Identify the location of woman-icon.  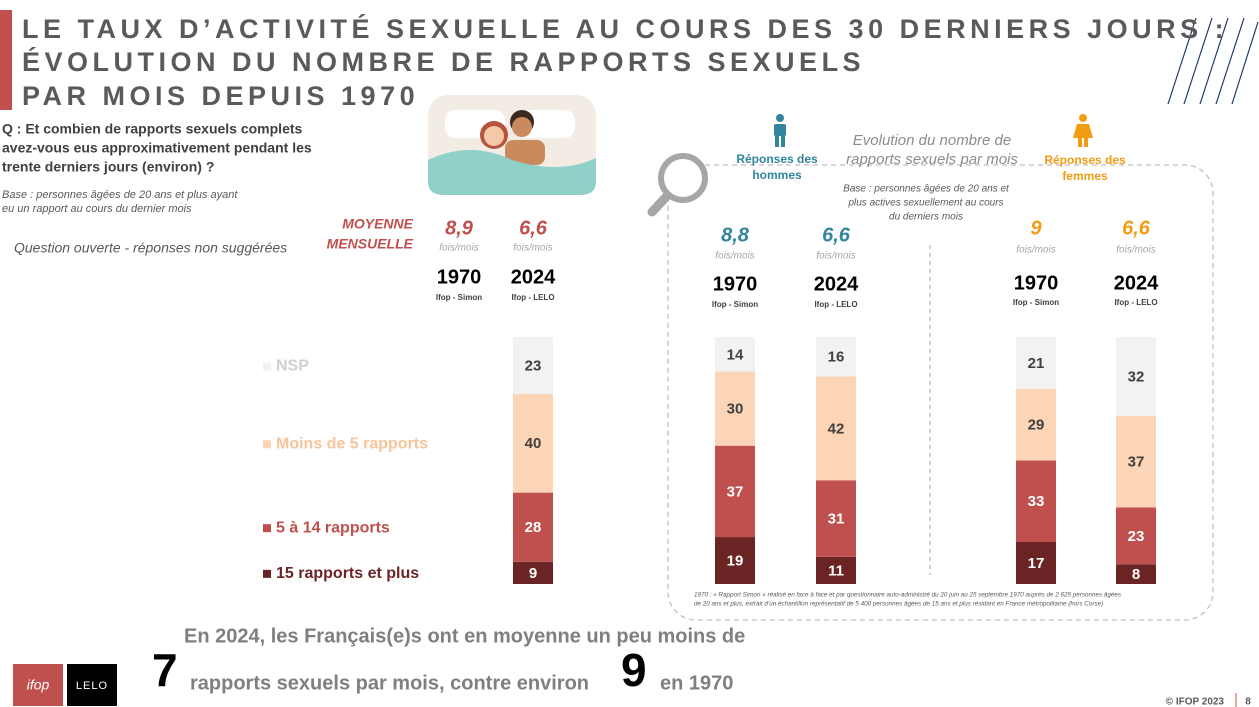
(1083, 130).